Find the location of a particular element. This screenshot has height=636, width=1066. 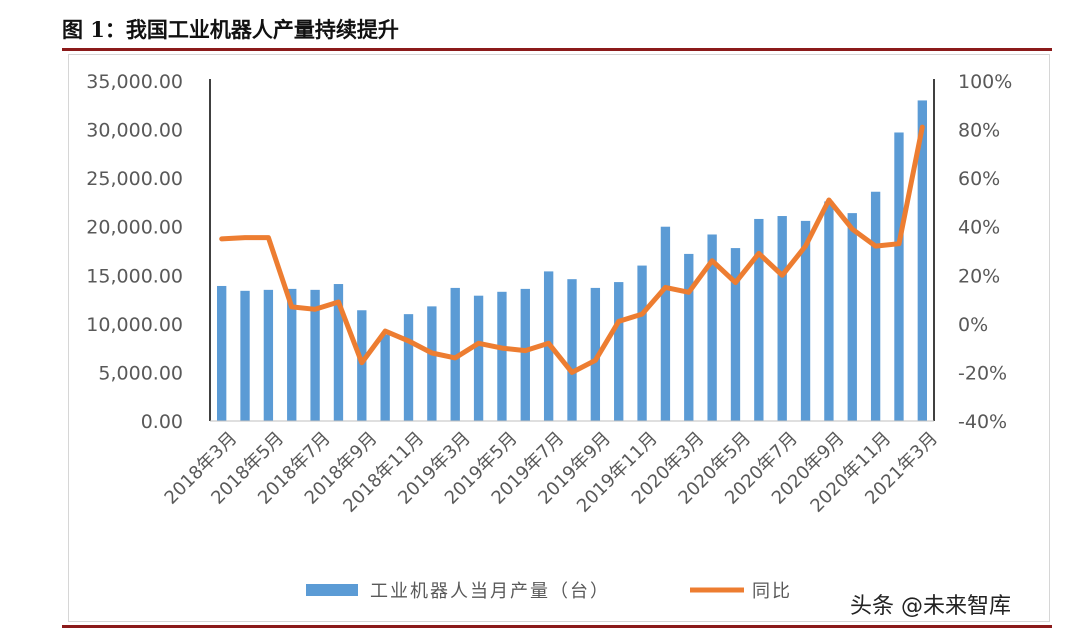

y-left-tick-label: 5,000.00 is located at coordinates (140, 373).